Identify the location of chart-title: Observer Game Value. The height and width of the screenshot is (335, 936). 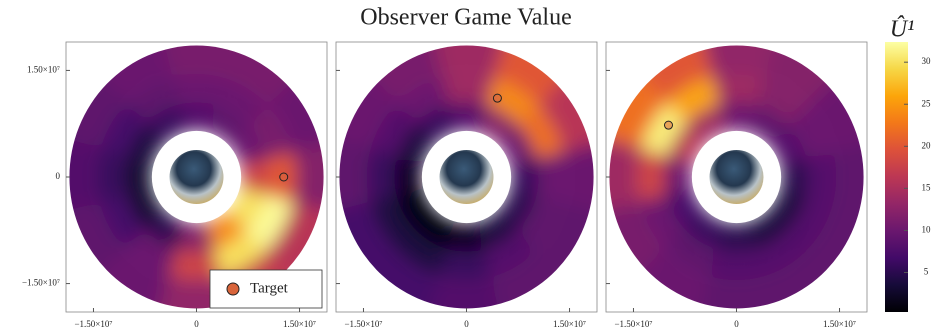
(465, 18).